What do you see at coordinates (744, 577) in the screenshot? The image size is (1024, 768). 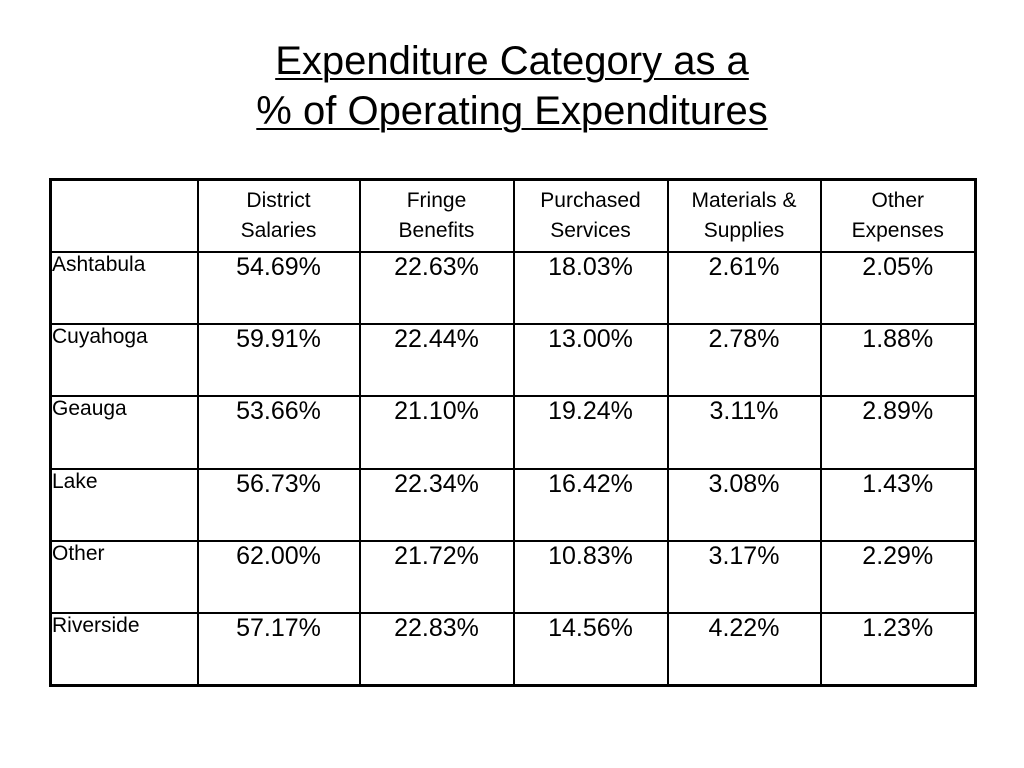 I see `table-cell: 3.17%` at bounding box center [744, 577].